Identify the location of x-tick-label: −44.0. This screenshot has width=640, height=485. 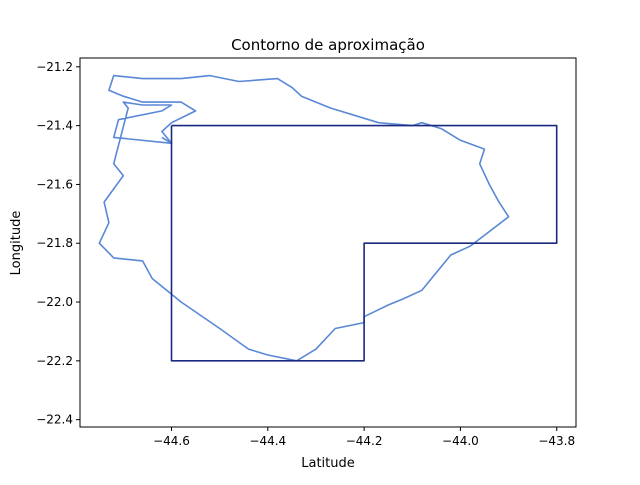
(460, 441).